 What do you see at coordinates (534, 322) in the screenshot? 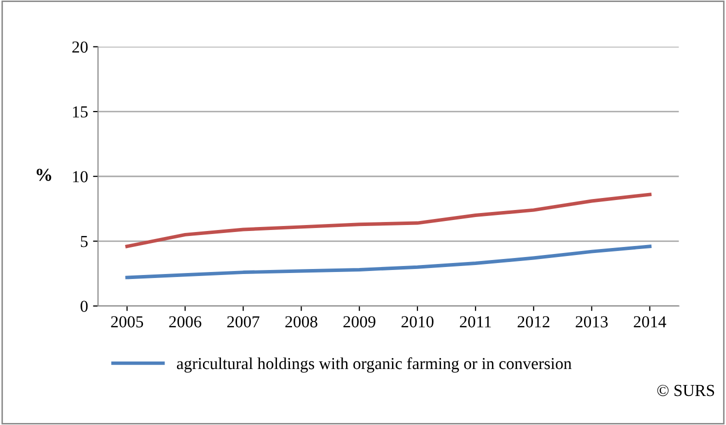
I see `x-tick-label: 2012` at bounding box center [534, 322].